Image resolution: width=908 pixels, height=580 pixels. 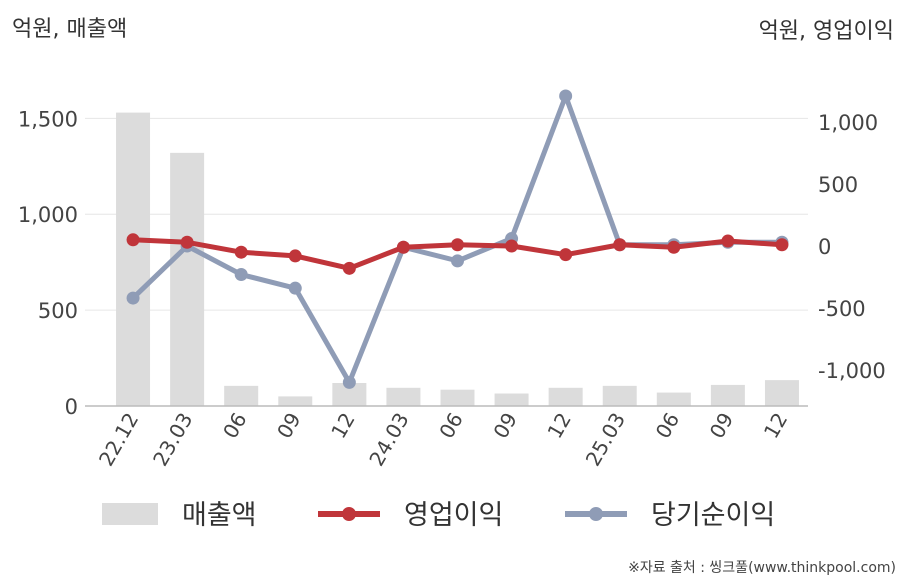 What do you see at coordinates (71, 407) in the screenshot?
I see `left-tick-label: 0` at bounding box center [71, 407].